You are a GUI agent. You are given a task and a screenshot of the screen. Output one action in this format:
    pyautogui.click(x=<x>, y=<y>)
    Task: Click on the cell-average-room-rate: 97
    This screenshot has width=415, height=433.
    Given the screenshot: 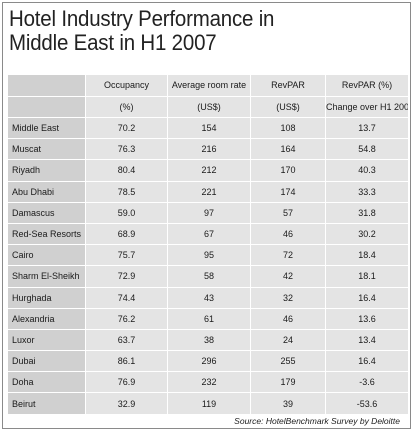 What is the action you would take?
    pyautogui.click(x=209, y=212)
    